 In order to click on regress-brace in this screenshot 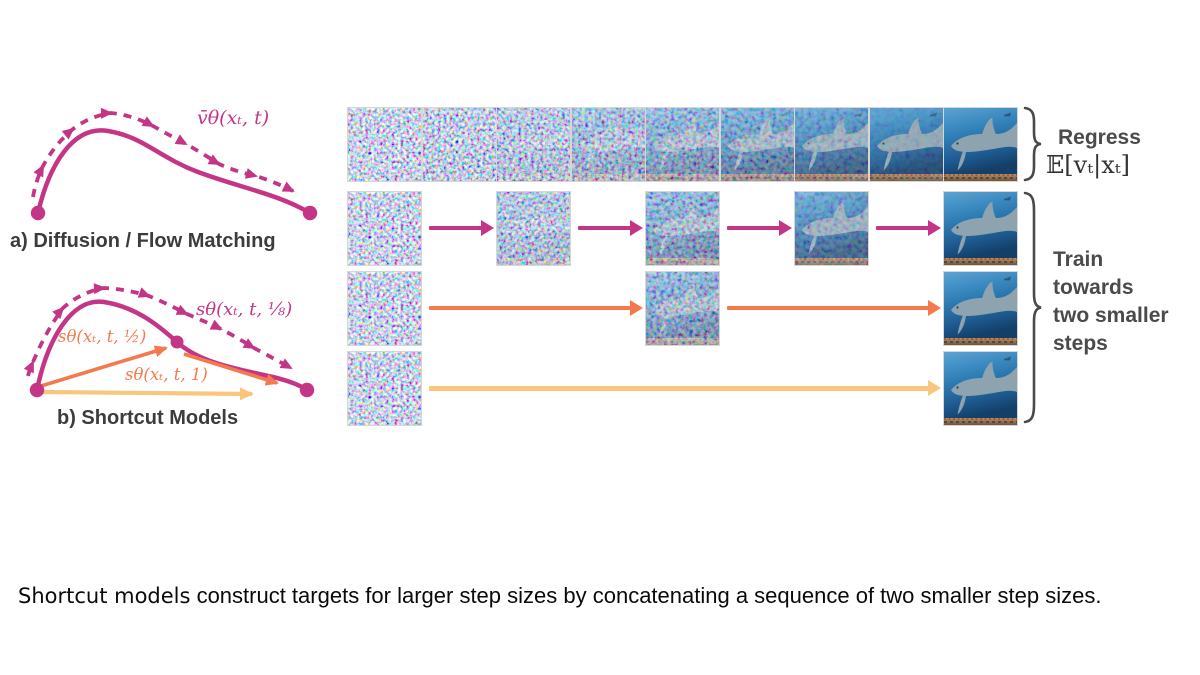, I will do `click(1032, 144)`.